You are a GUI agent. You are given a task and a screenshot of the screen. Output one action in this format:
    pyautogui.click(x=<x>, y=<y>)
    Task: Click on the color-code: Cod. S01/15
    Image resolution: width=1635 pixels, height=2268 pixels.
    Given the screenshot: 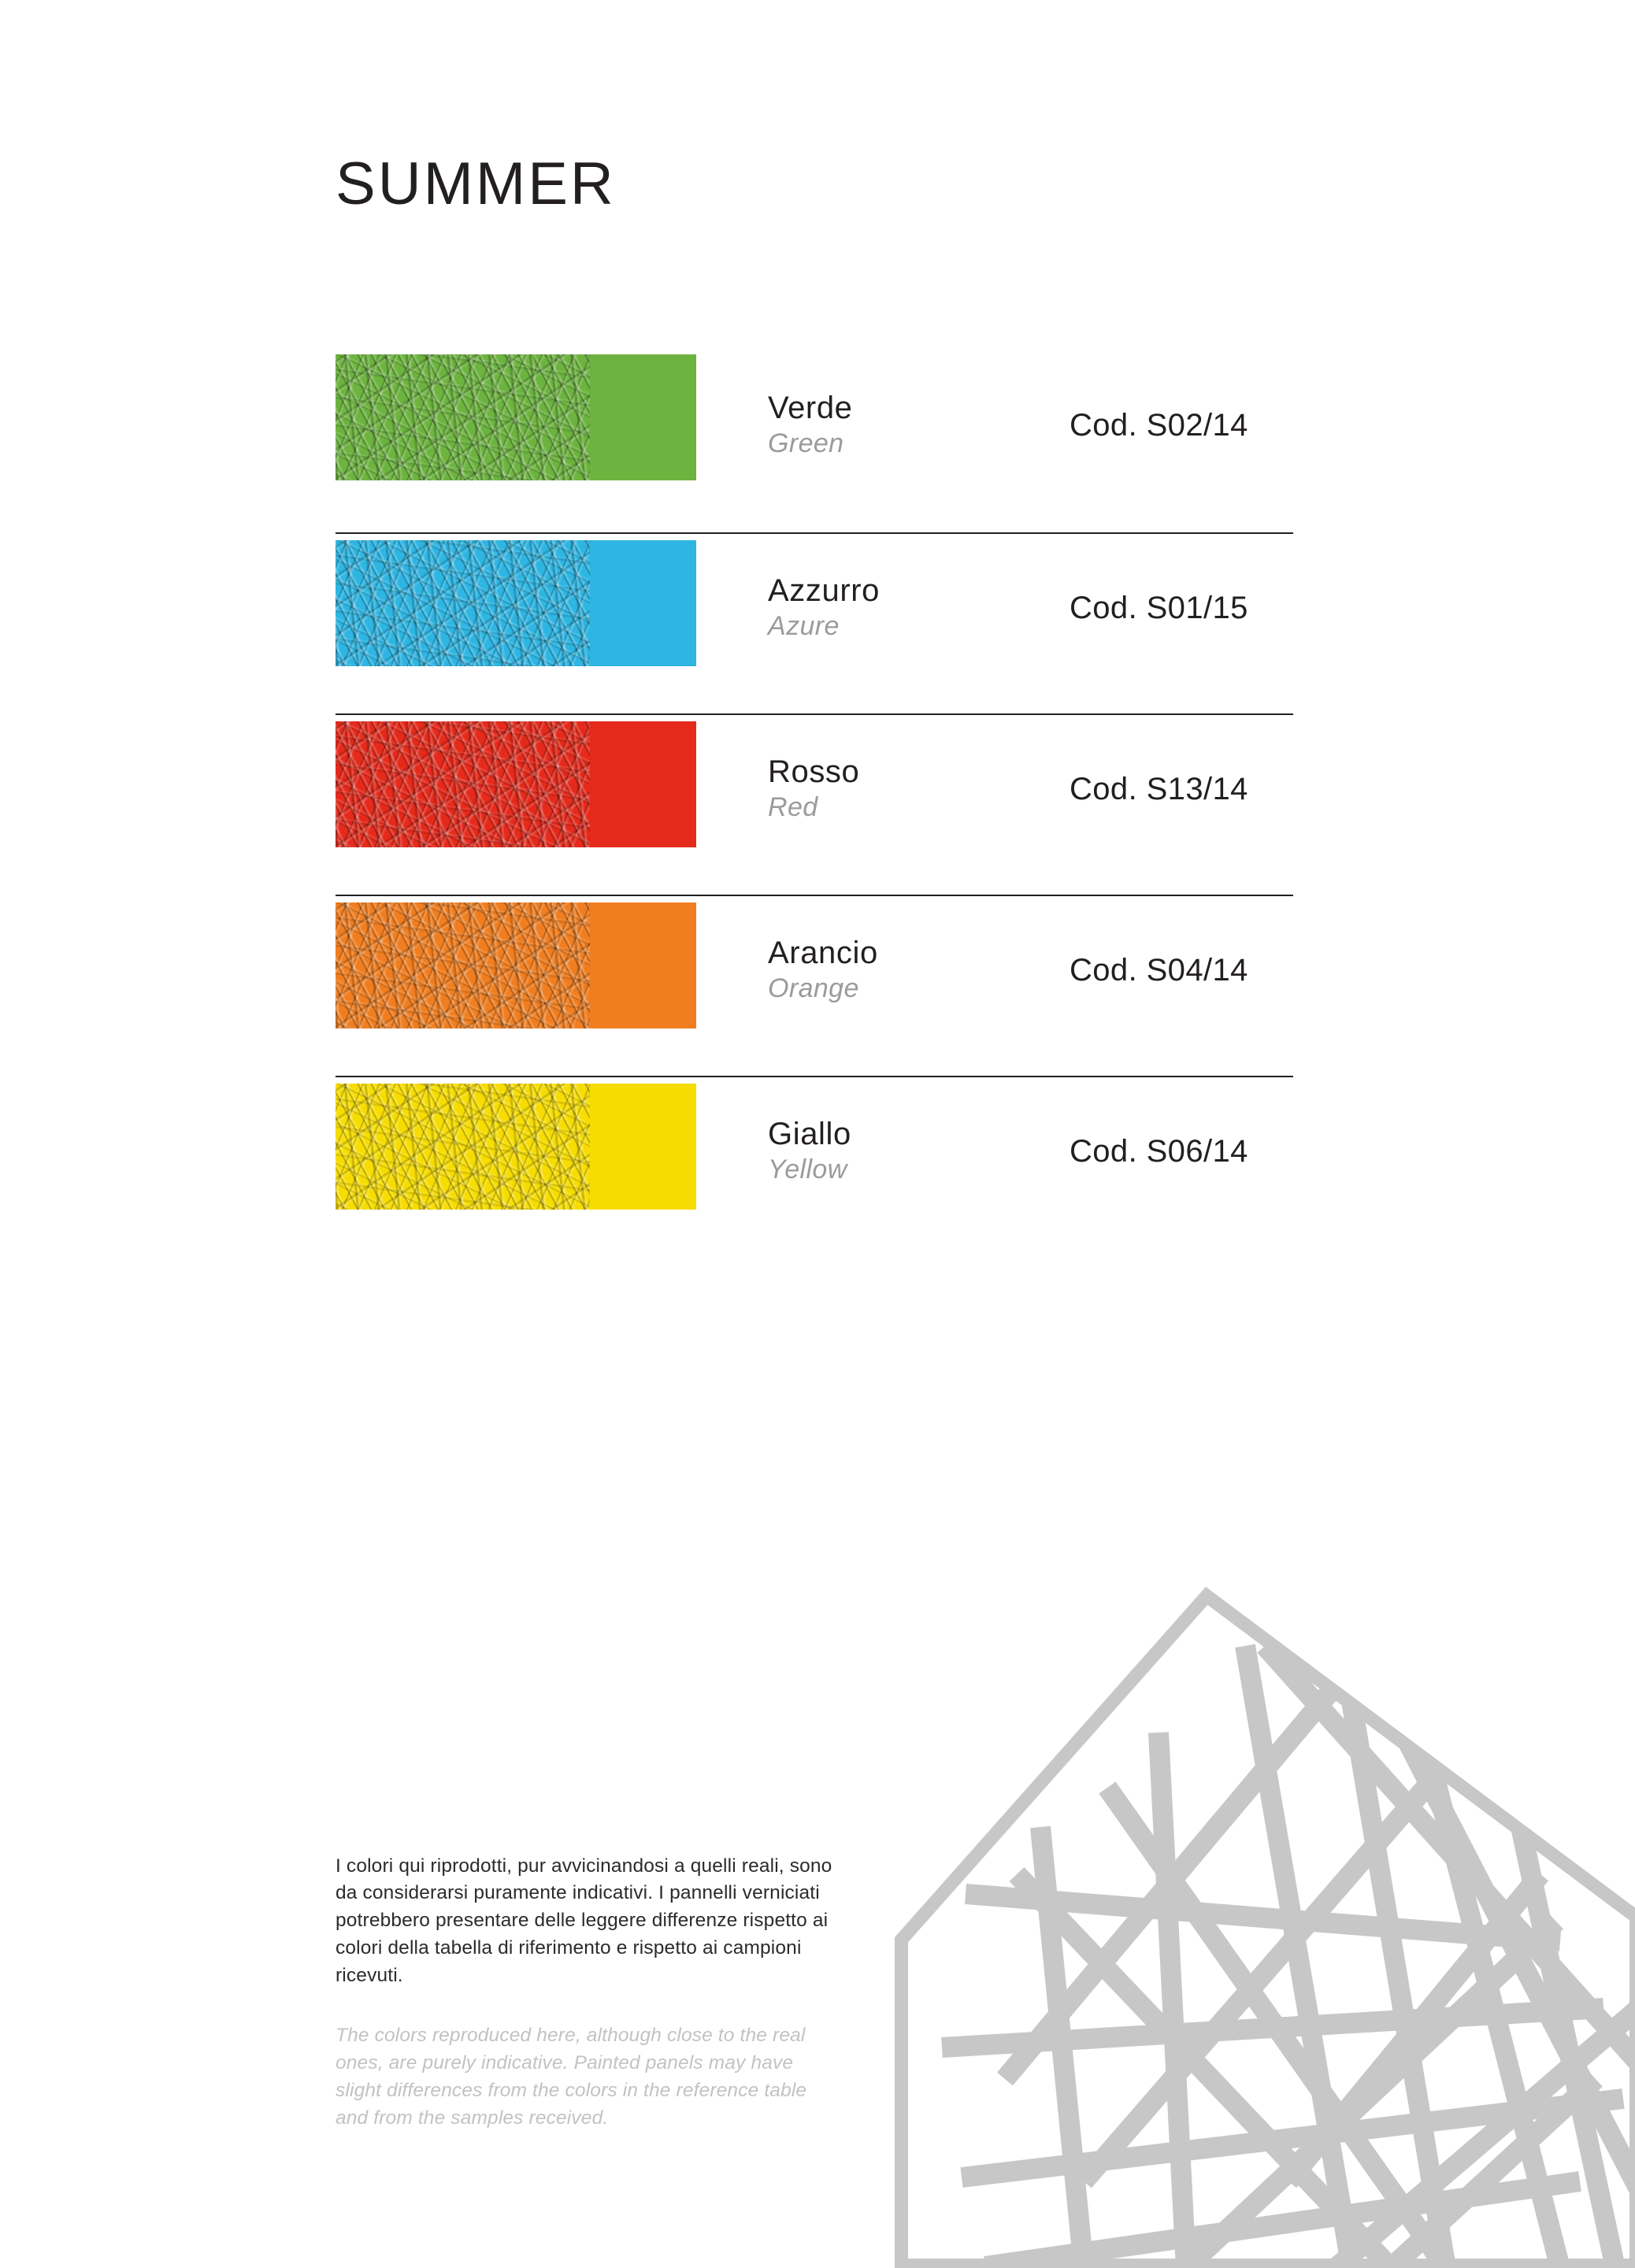 What is the action you would take?
    pyautogui.click(x=1159, y=608)
    